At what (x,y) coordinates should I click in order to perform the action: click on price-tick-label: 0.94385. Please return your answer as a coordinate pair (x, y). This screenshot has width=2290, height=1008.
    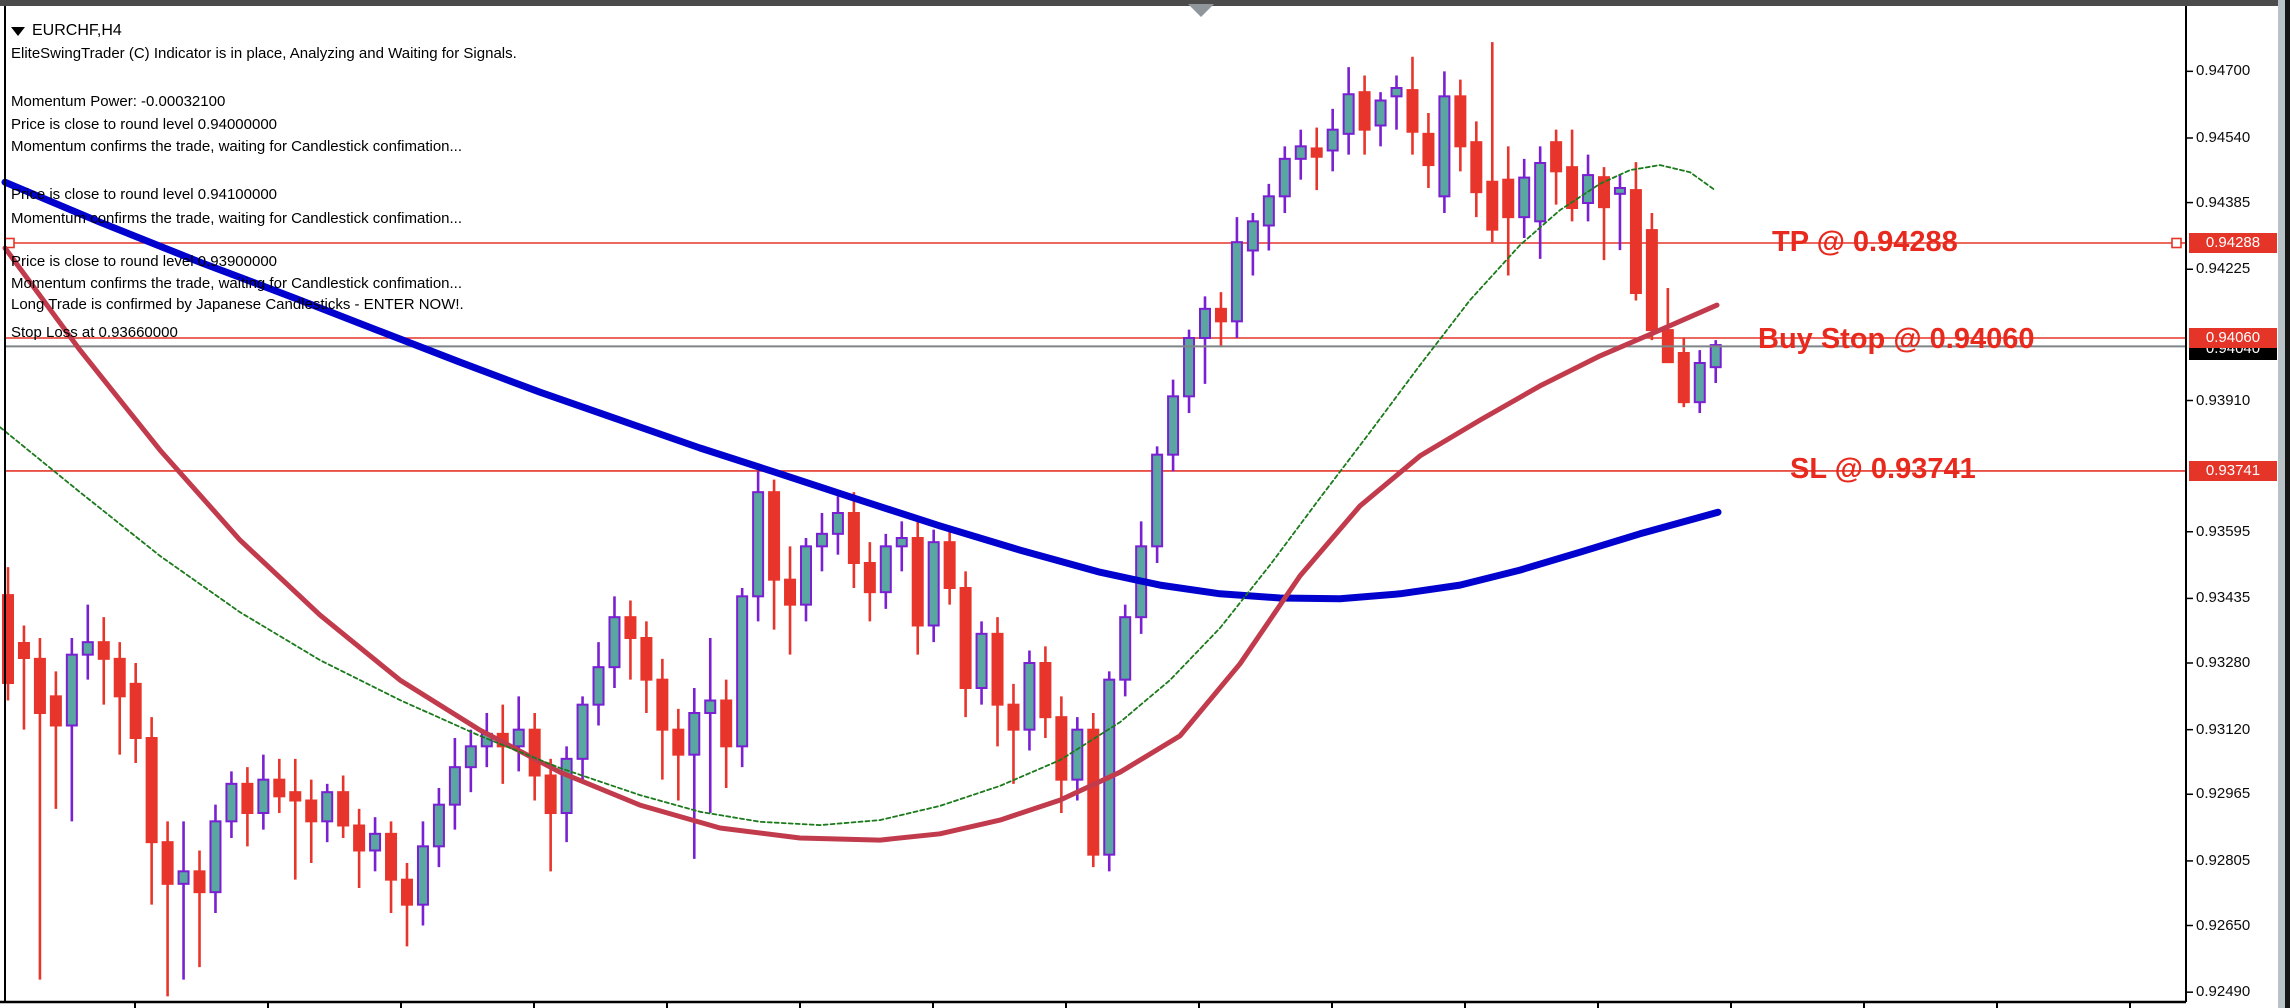
    Looking at the image, I should click on (2223, 202).